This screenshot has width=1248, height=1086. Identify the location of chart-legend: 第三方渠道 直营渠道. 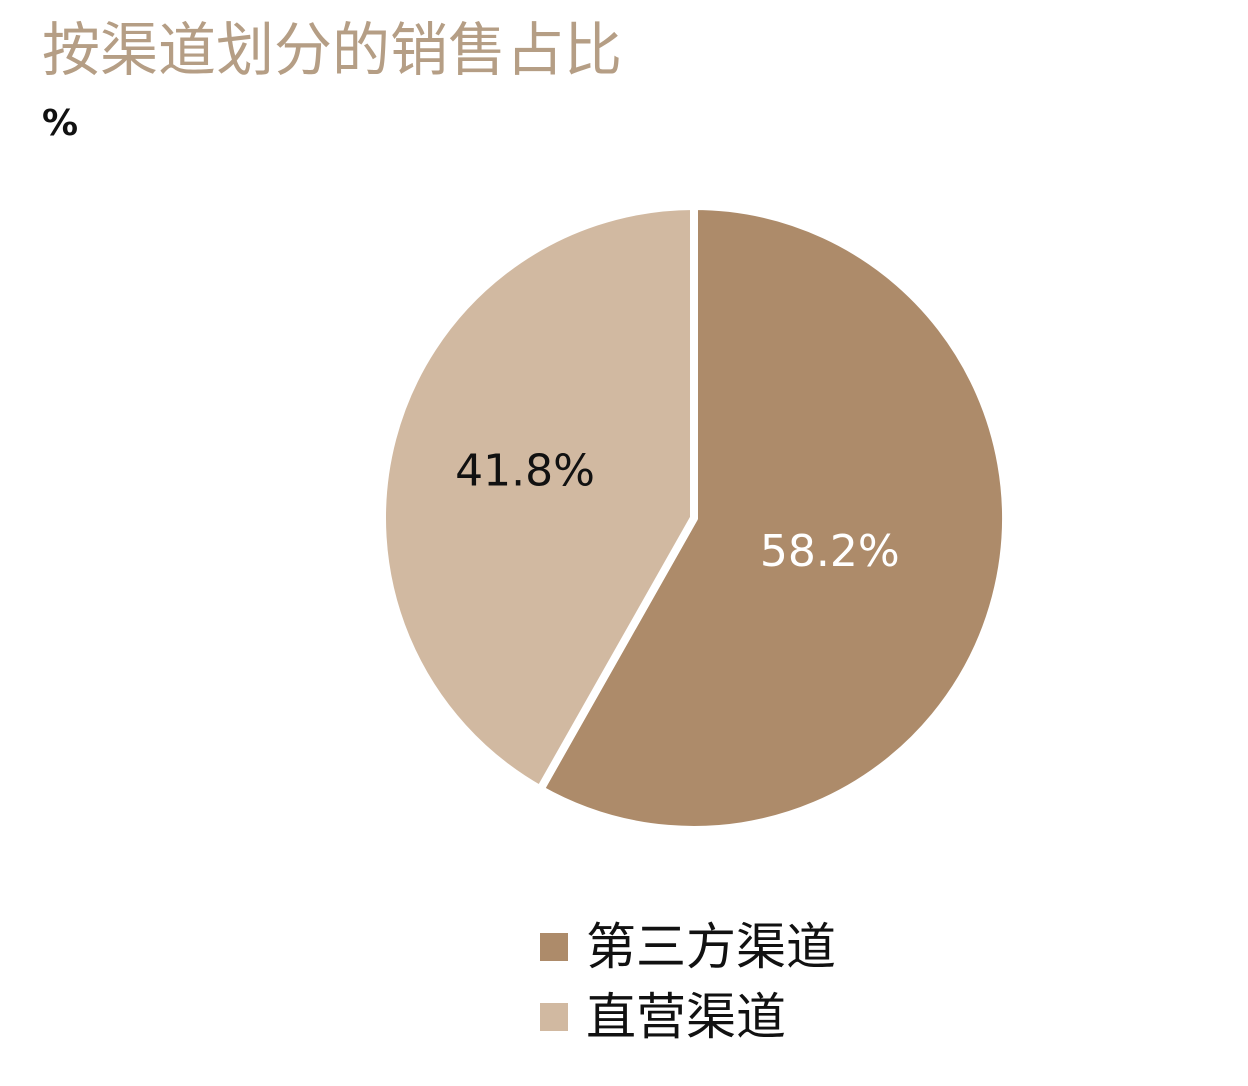
(688, 982).